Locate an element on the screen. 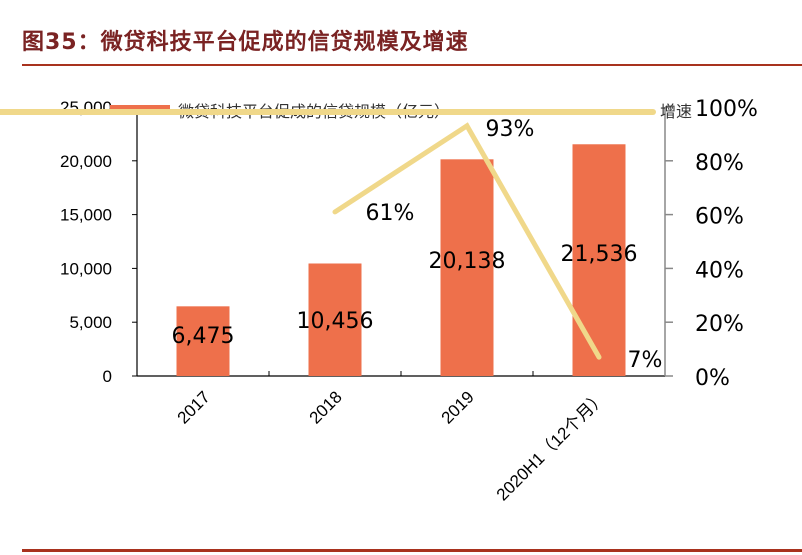  legend: 微贷科技平台促成的信贷规模（亿元） 增速 is located at coordinates (346, 111).